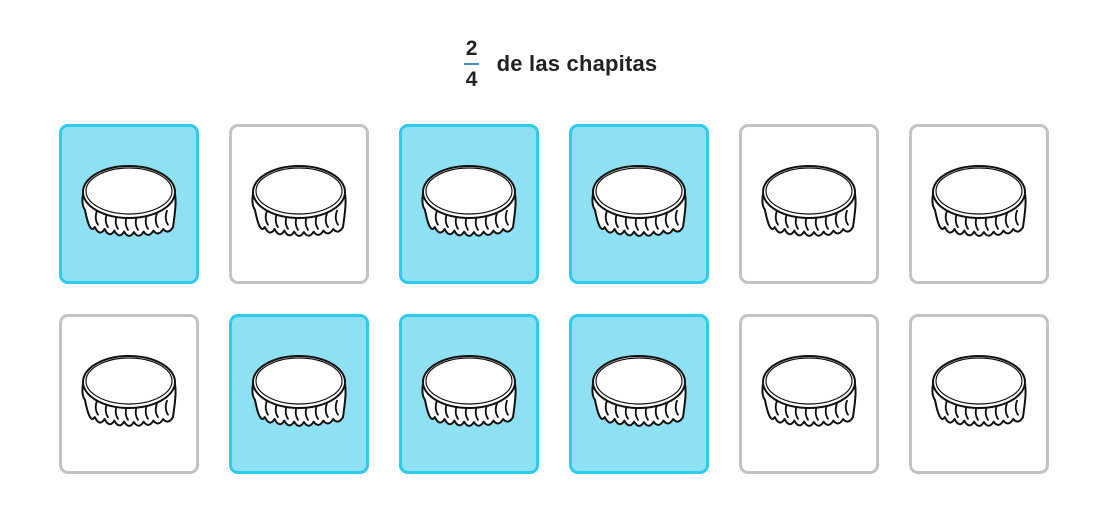 The image size is (1110, 515). I want to click on fraction-numerator: 2, so click(471, 48).